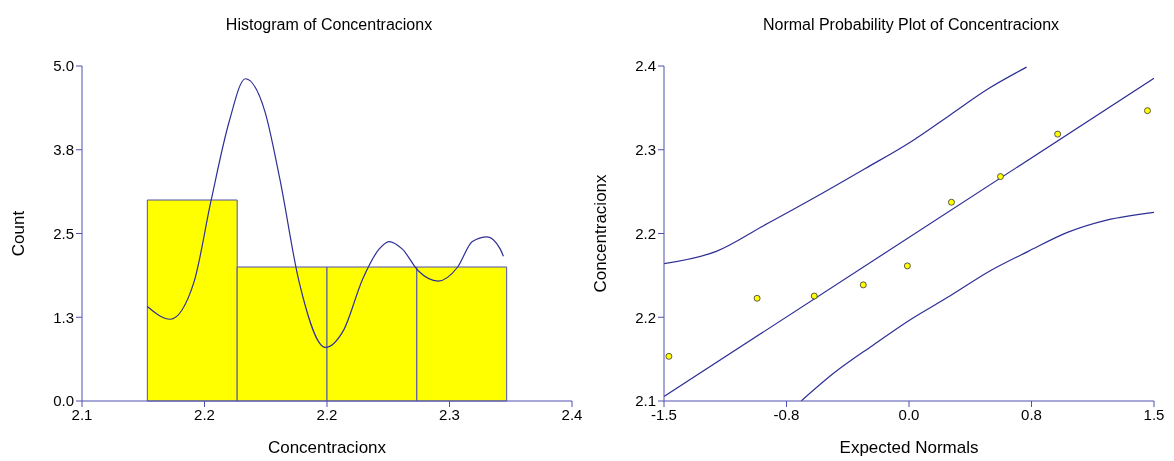 This screenshot has width=1174, height=461. What do you see at coordinates (909, 447) in the screenshot?
I see `x-axis-title: Expected Normals` at bounding box center [909, 447].